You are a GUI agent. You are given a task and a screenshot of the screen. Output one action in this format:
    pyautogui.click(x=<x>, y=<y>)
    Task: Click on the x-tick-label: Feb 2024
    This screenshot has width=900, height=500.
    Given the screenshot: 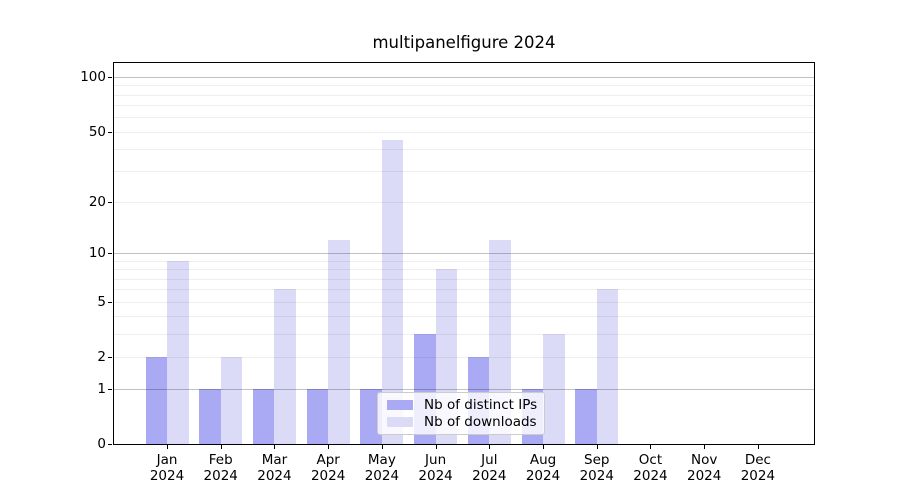 What is the action you would take?
    pyautogui.click(x=221, y=468)
    